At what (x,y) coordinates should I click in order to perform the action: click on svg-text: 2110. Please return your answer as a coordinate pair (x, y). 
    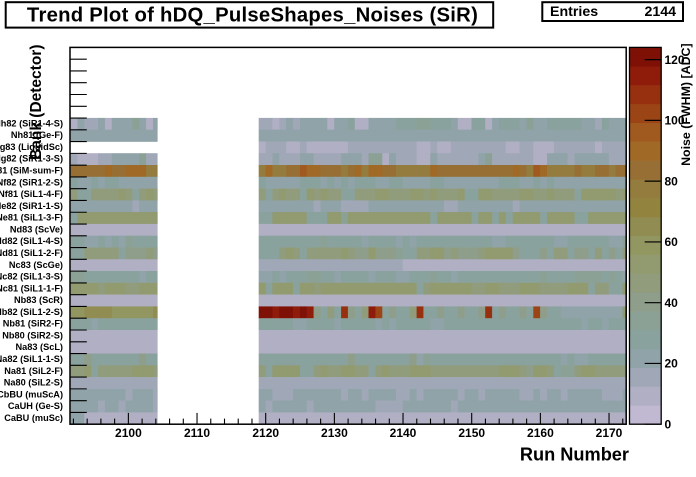
    Looking at the image, I should click on (197, 433).